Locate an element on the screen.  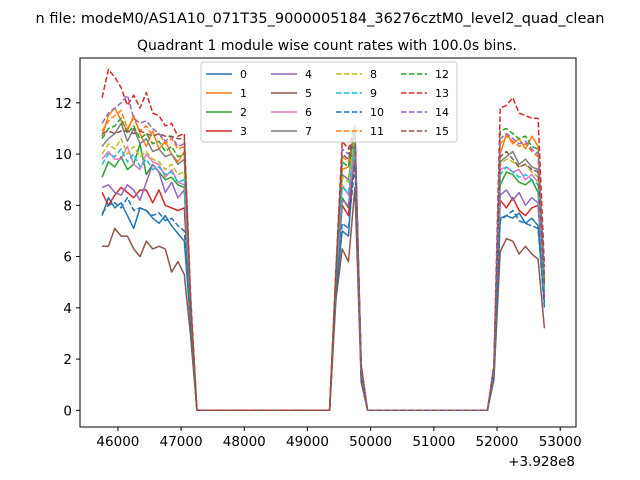
y-tick-label: 0 is located at coordinates (67, 411).